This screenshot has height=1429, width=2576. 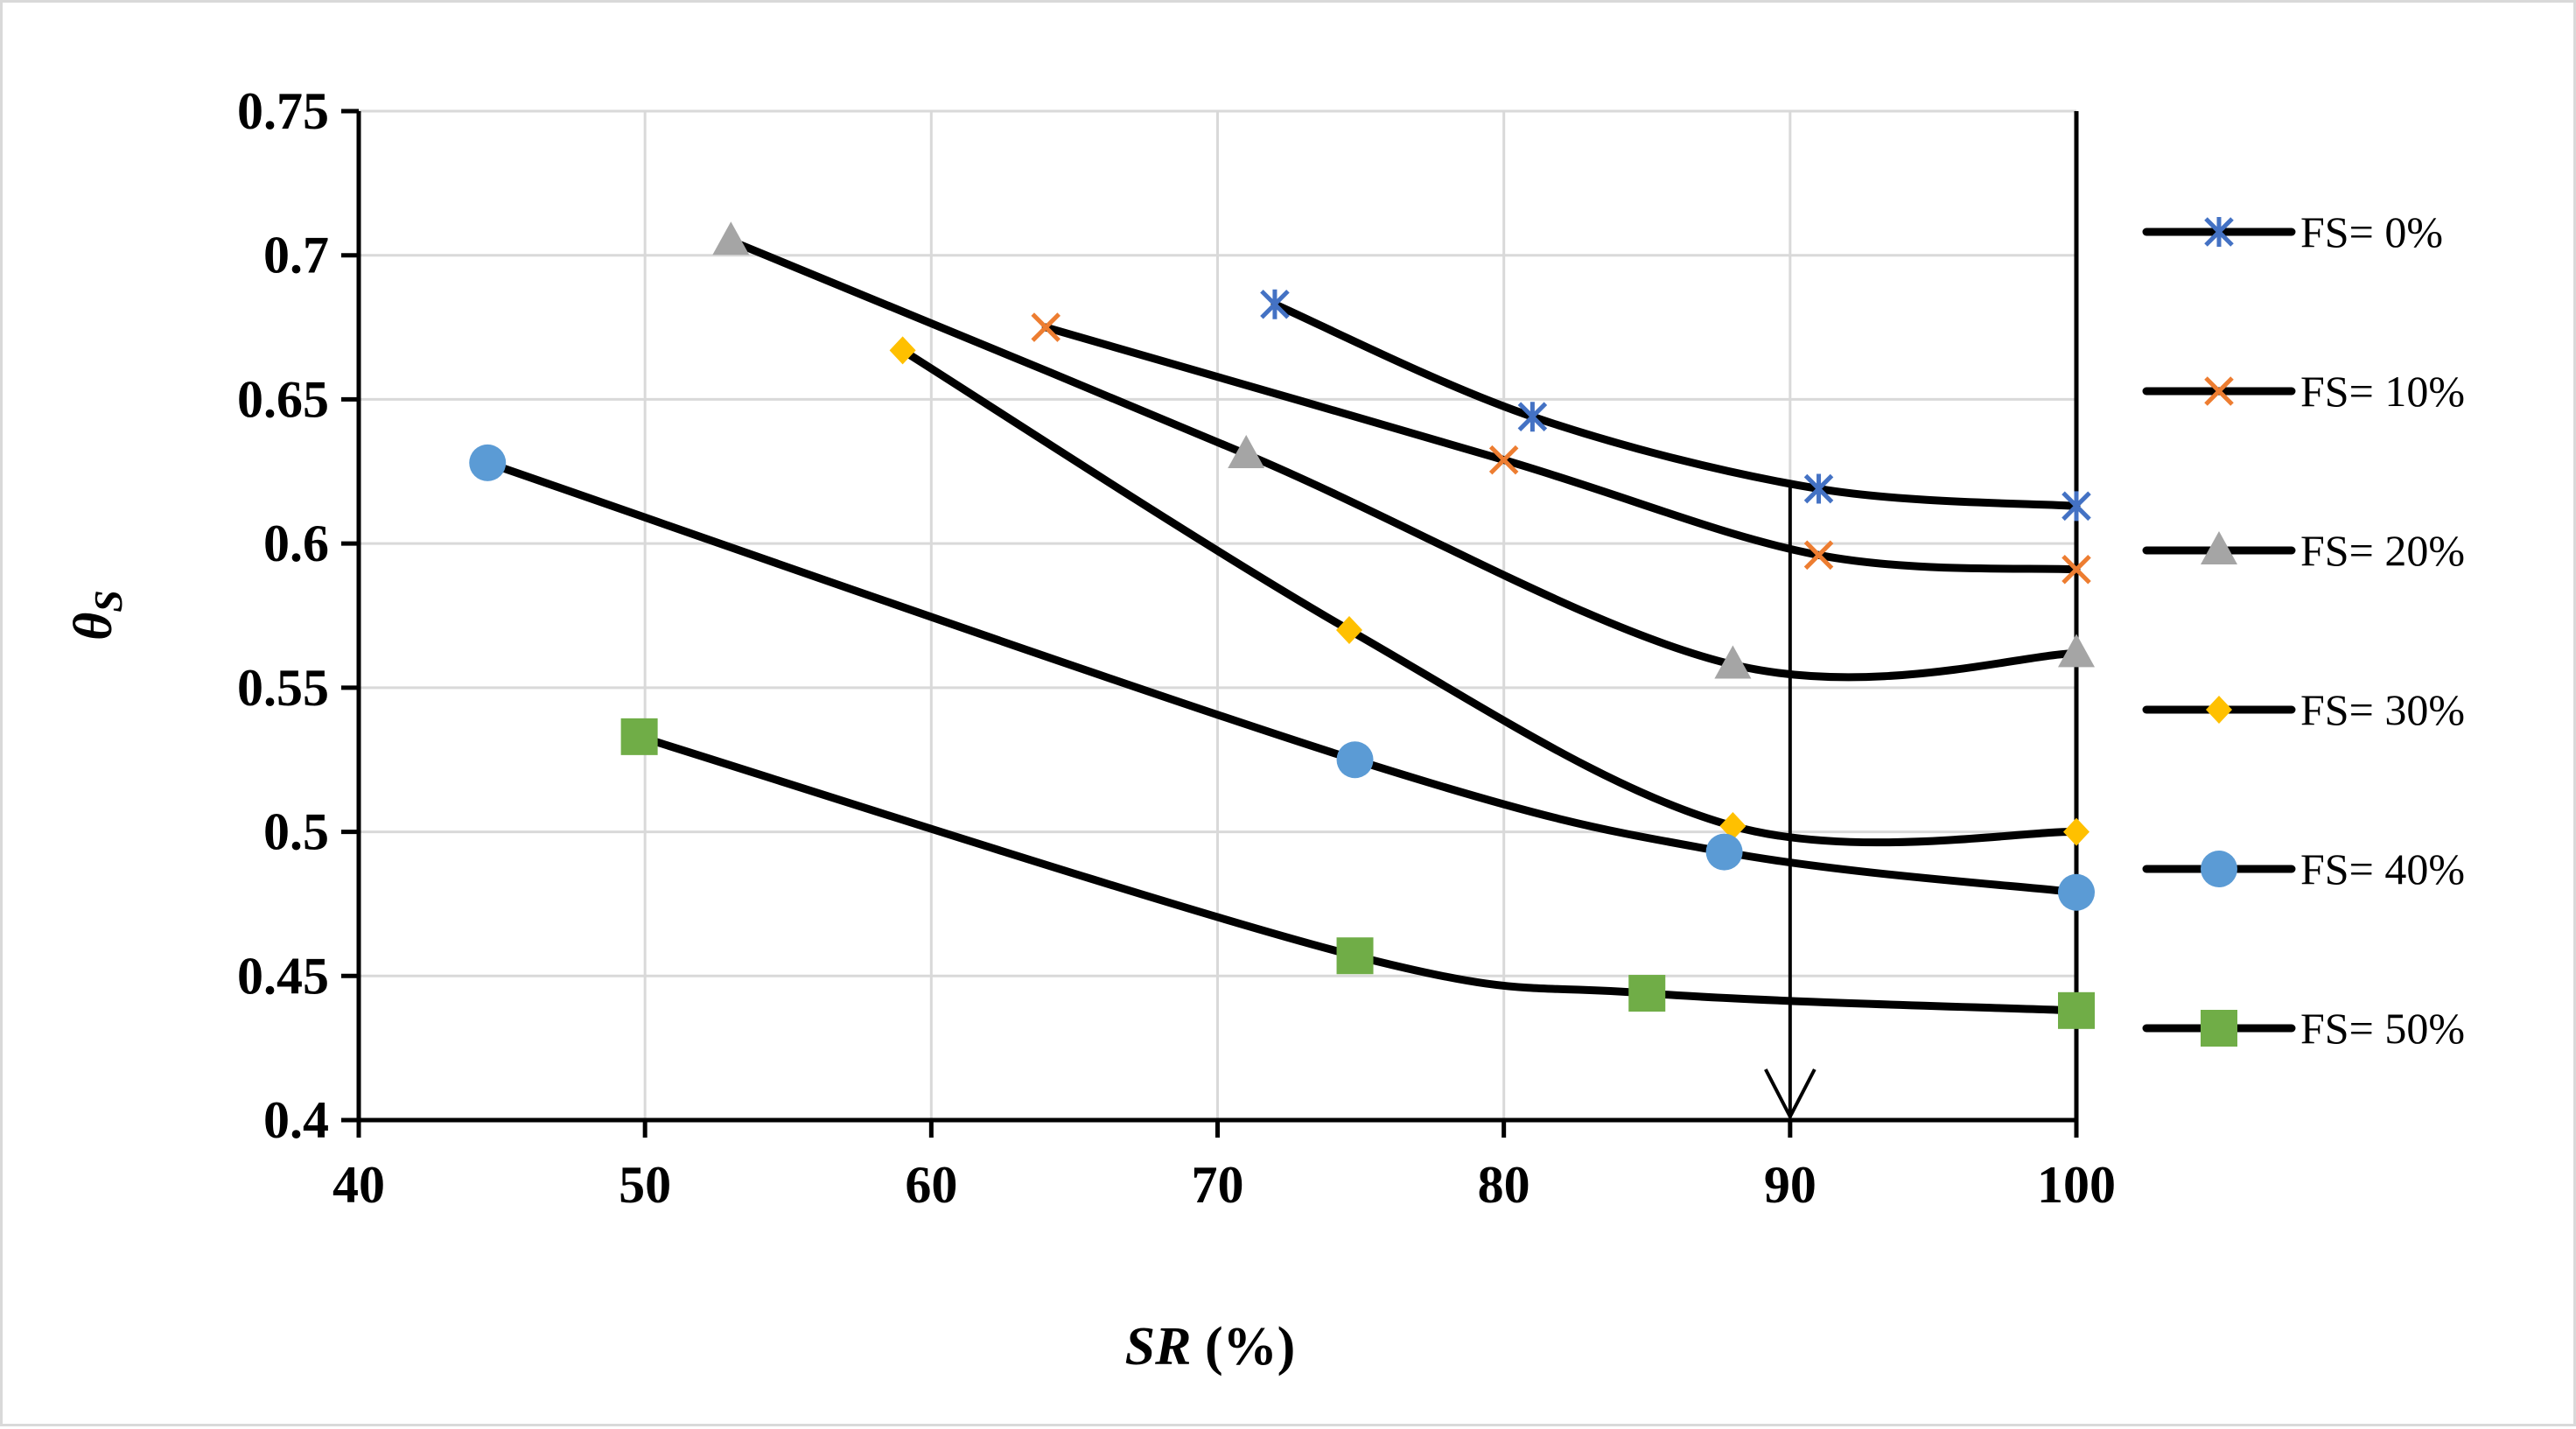 What do you see at coordinates (283, 688) in the screenshot?
I see `y-tick-label: 0.55` at bounding box center [283, 688].